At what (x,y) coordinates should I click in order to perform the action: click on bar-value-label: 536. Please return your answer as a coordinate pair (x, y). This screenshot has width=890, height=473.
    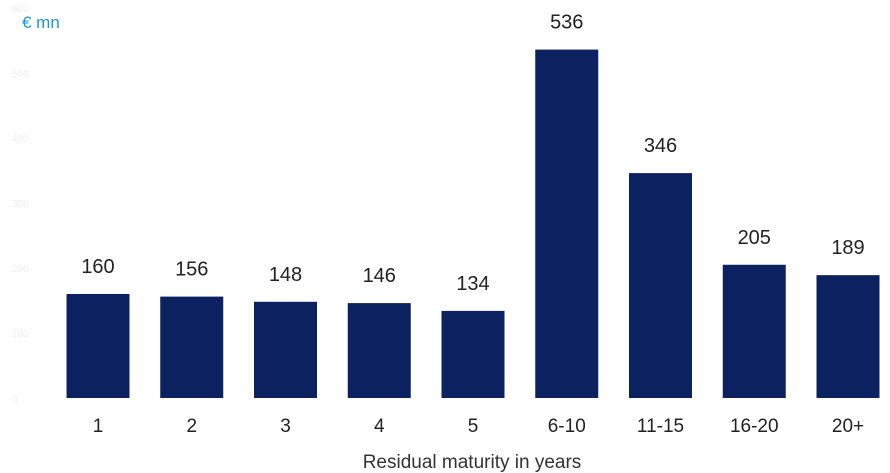
    Looking at the image, I should click on (566, 23).